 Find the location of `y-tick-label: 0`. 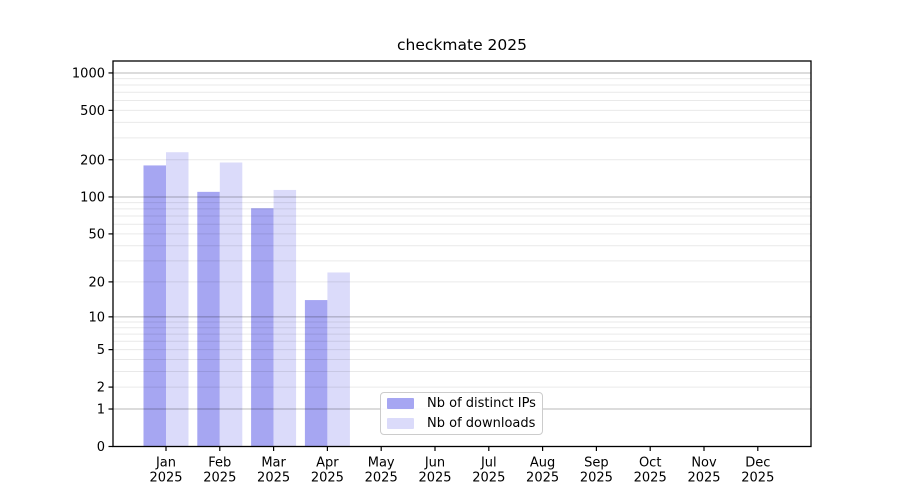

y-tick-label: 0 is located at coordinates (101, 447).